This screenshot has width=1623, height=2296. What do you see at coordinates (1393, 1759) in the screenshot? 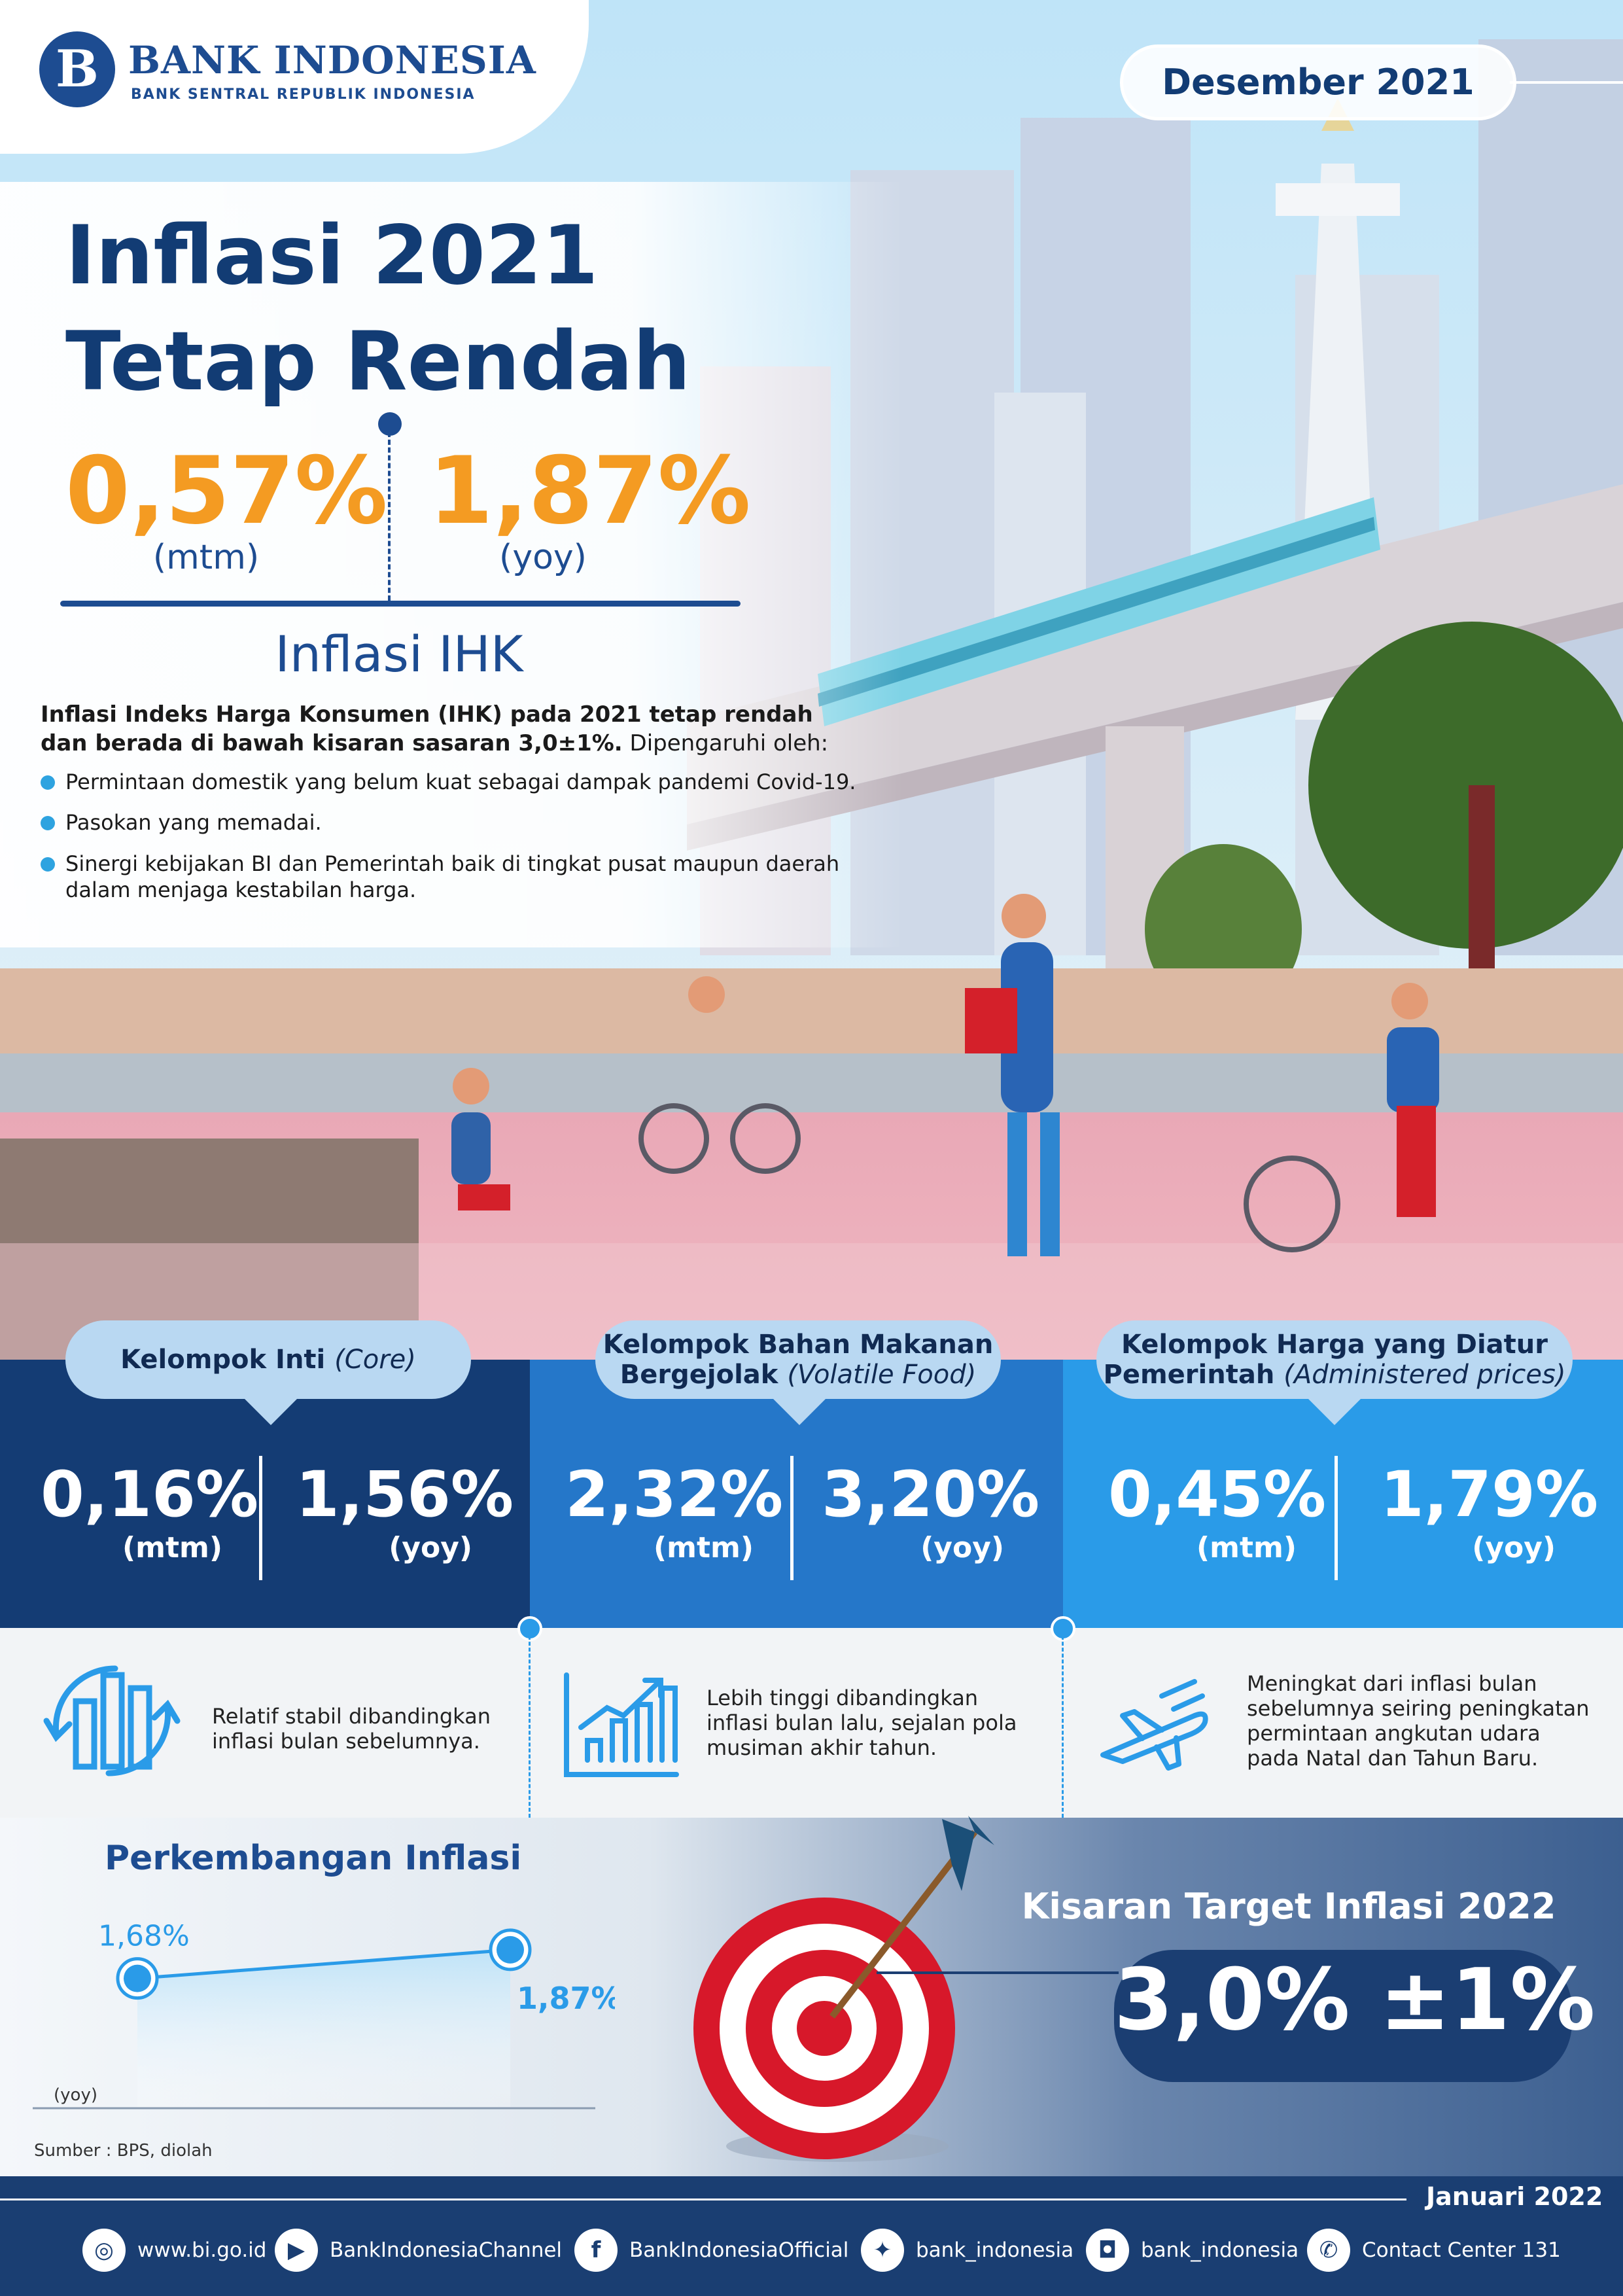
I see `description-line: pada Natal dan Tahun Baru.` at bounding box center [1393, 1759].